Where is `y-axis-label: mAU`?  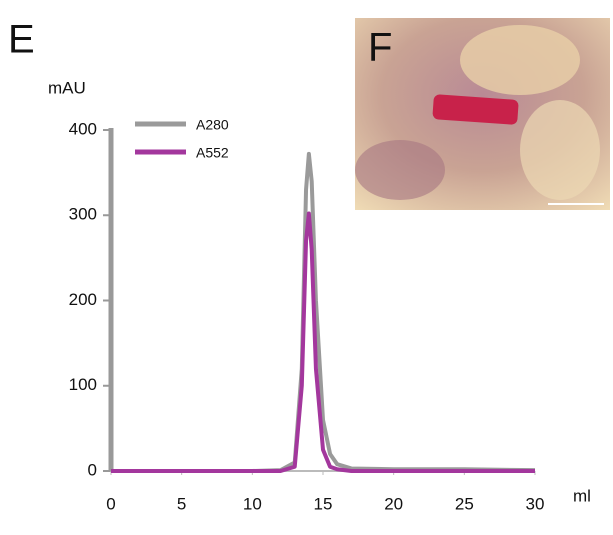 y-axis-label: mAU is located at coordinates (67, 87).